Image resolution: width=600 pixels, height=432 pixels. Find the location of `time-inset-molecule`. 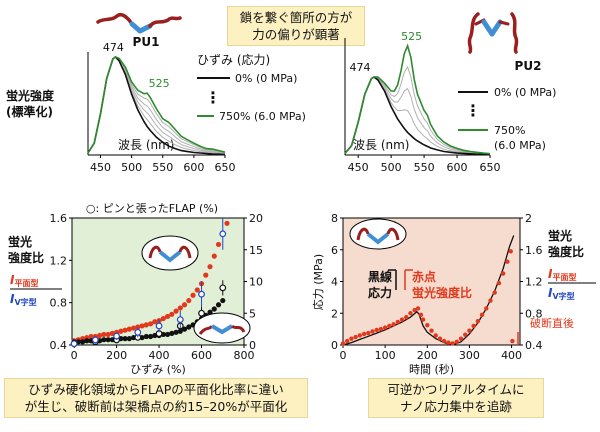

time-inset-molecule is located at coordinates (378, 234).